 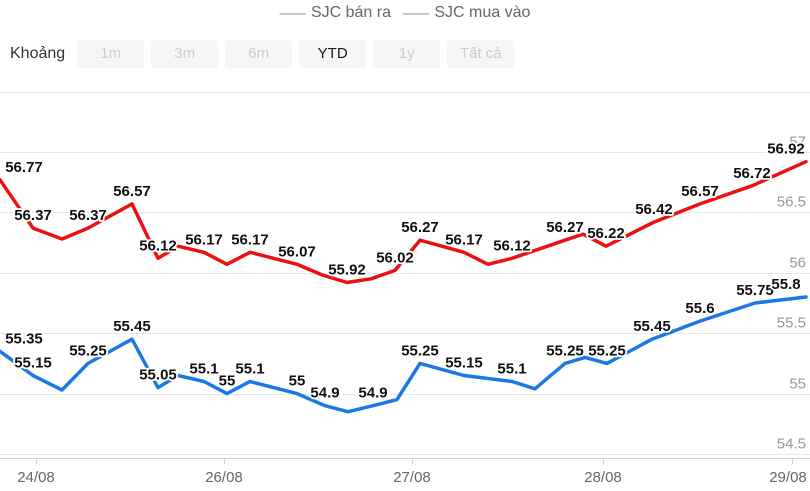 What do you see at coordinates (224, 477) in the screenshot?
I see `x-axis-label: 26/08` at bounding box center [224, 477].